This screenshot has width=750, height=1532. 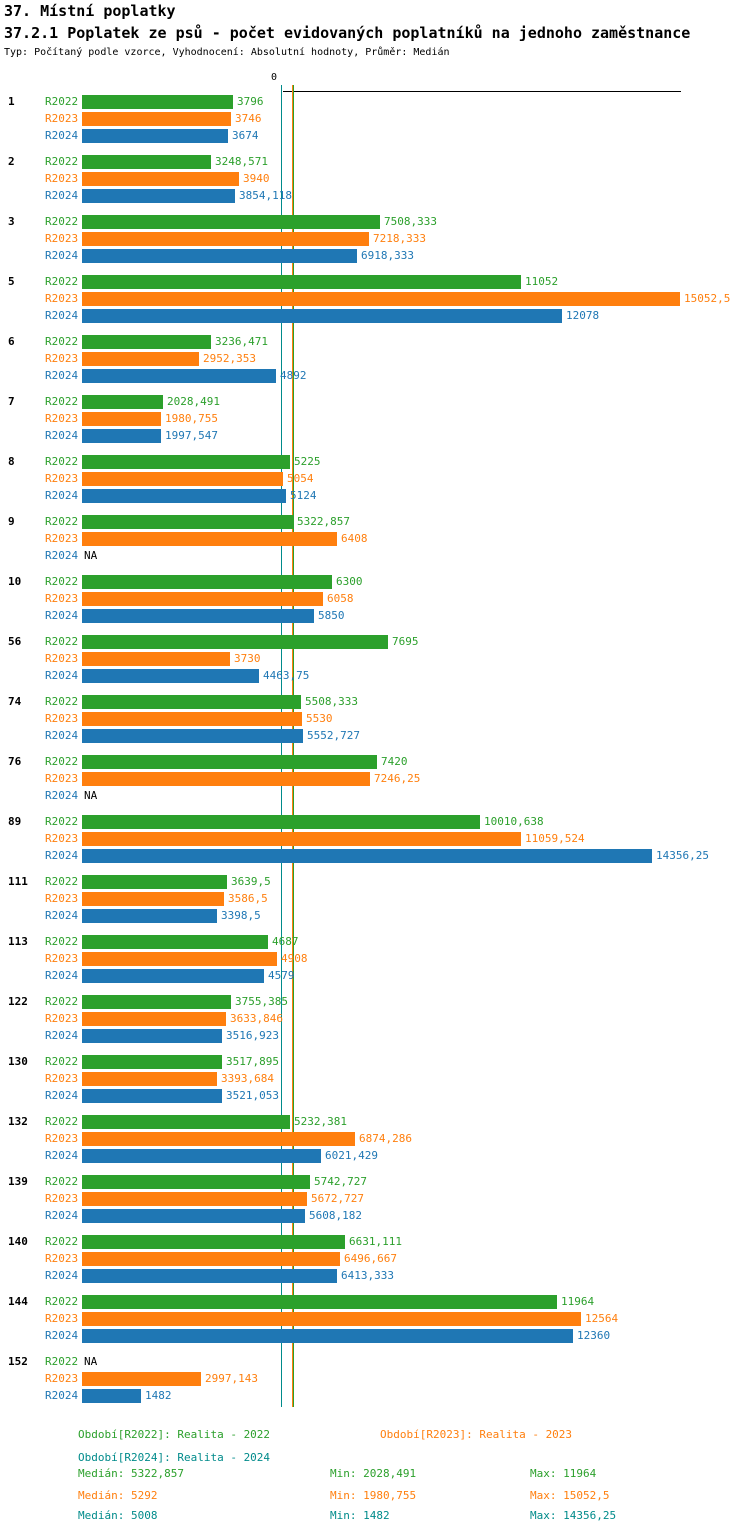 What do you see at coordinates (375, 797) in the screenshot?
I see `bar-row: R2024 NA` at bounding box center [375, 797].